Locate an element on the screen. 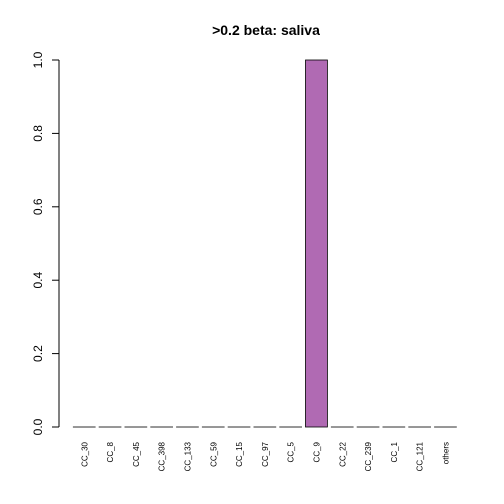 Image resolution: width=504 pixels, height=504 pixels. x-category-label: CC_15 is located at coordinates (239, 453).